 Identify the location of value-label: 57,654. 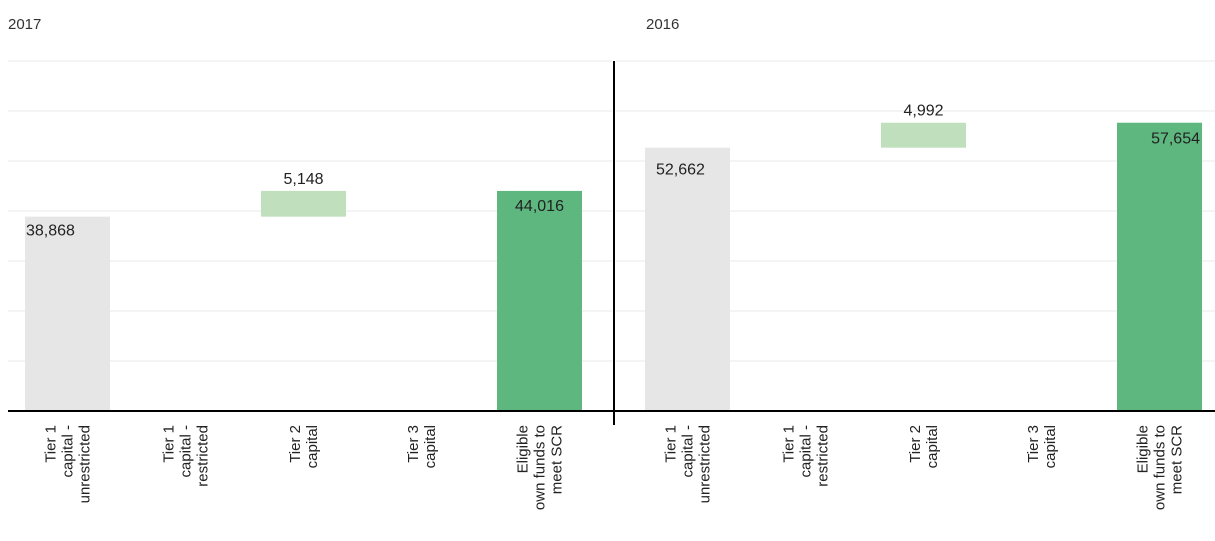
(1175, 139).